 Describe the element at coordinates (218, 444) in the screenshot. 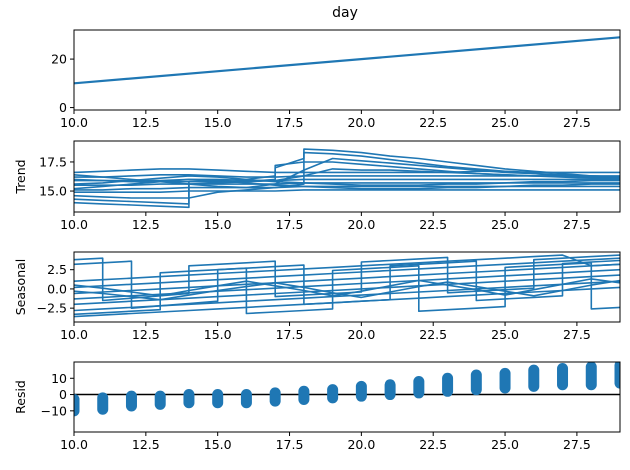

I see `x-tick-label-resid: 15.0` at that location.